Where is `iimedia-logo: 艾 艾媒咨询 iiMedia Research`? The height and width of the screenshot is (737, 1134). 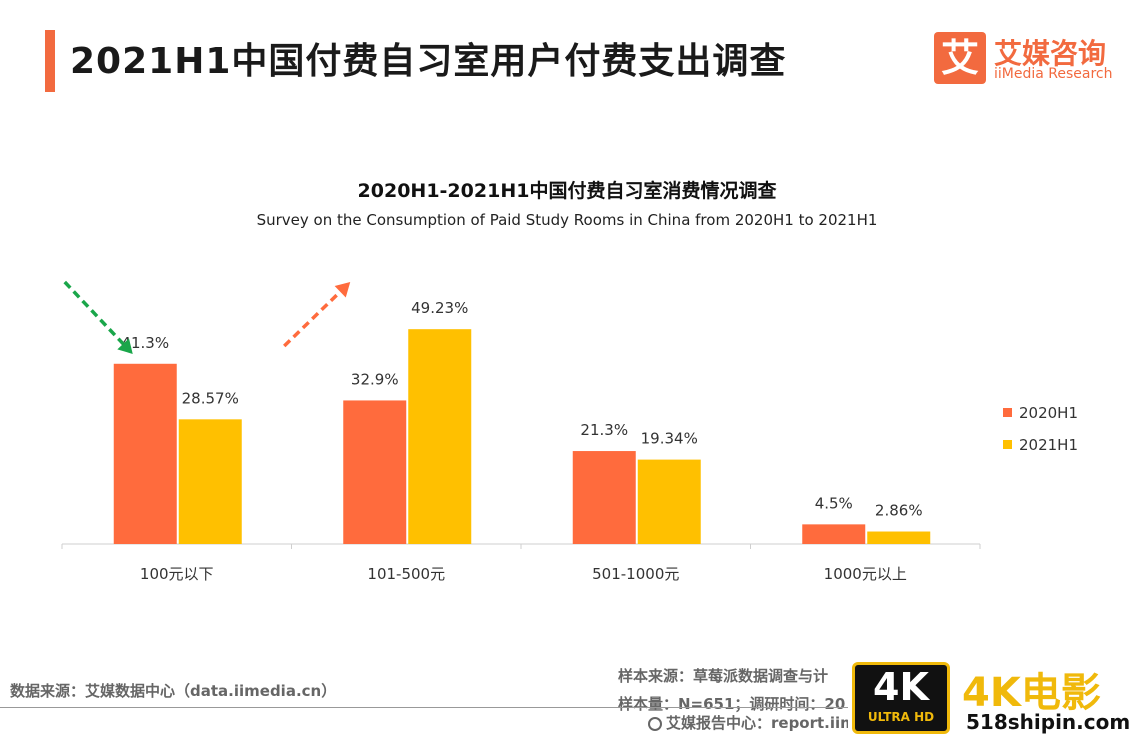 iimedia-logo: 艾 艾媒咨询 iiMedia Research is located at coordinates (1024, 59).